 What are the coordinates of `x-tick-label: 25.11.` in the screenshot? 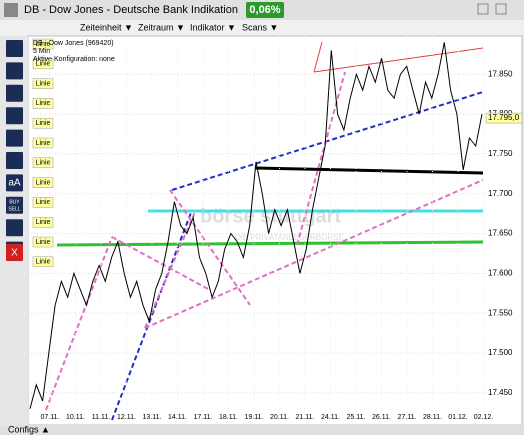 It's located at (356, 417).